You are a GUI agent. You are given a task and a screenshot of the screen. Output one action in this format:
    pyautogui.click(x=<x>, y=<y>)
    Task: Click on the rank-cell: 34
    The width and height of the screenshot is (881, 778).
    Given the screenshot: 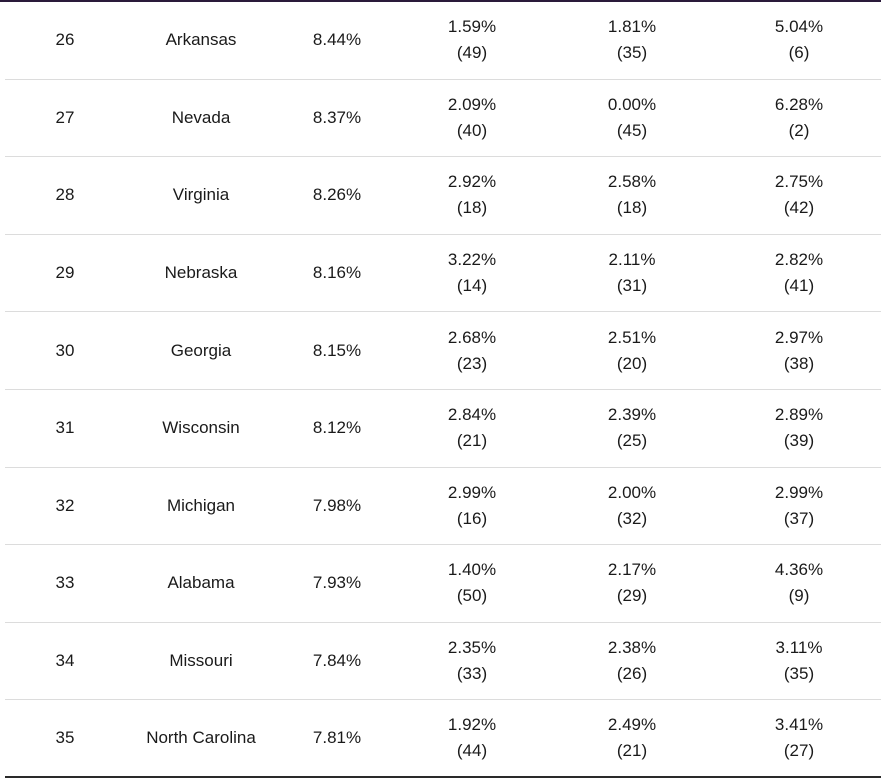 What is the action you would take?
    pyautogui.click(x=65, y=661)
    